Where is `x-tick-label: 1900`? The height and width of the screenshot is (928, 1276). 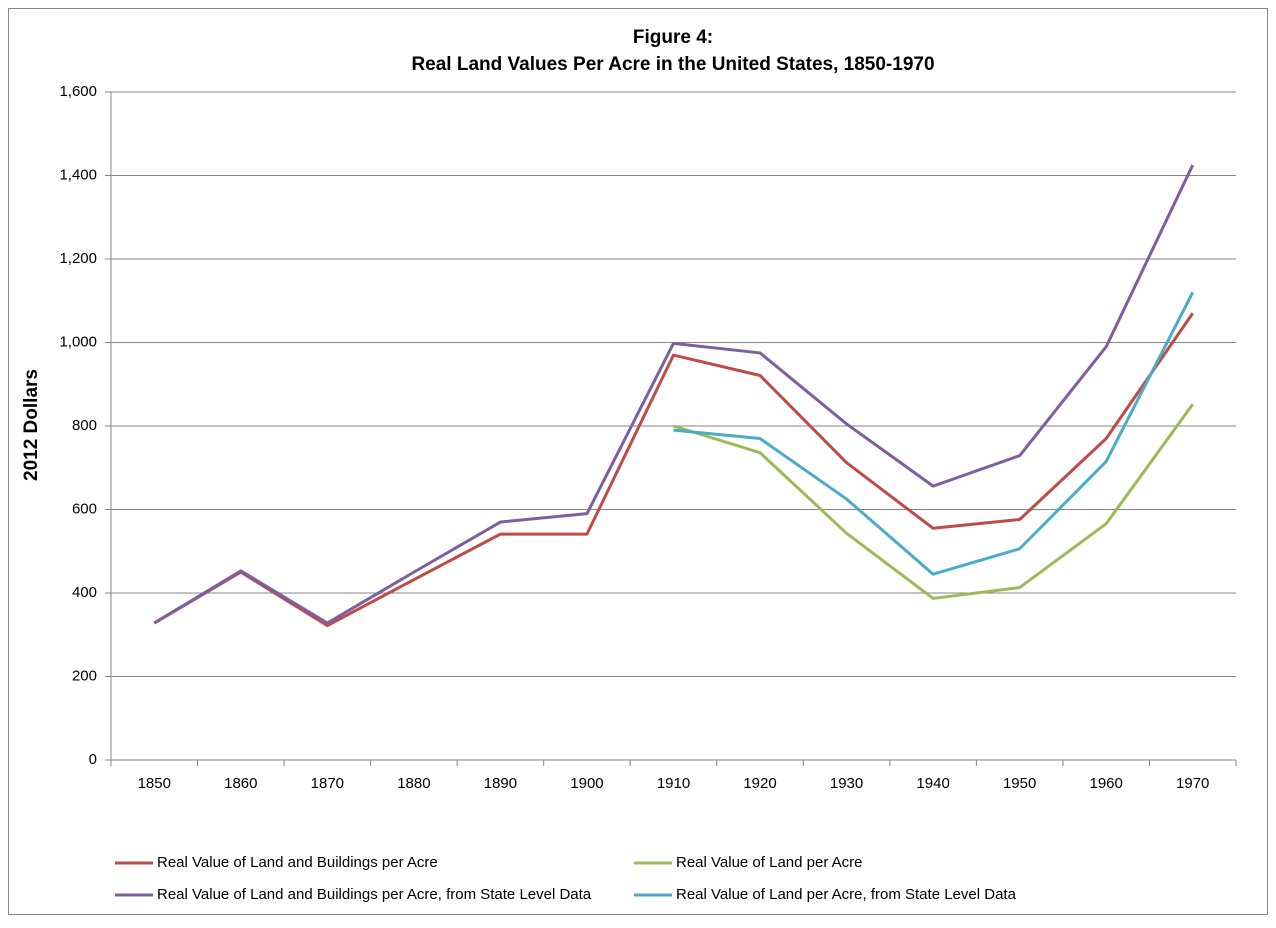
x-tick-label: 1900 is located at coordinates (586, 783).